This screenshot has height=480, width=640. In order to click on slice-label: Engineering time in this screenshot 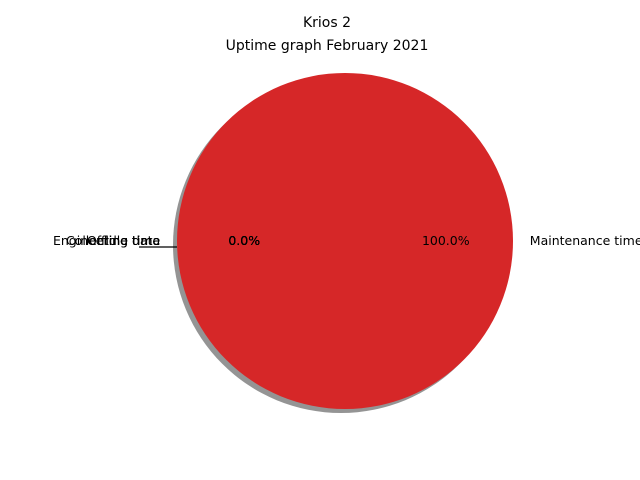, I will do `click(107, 240)`.